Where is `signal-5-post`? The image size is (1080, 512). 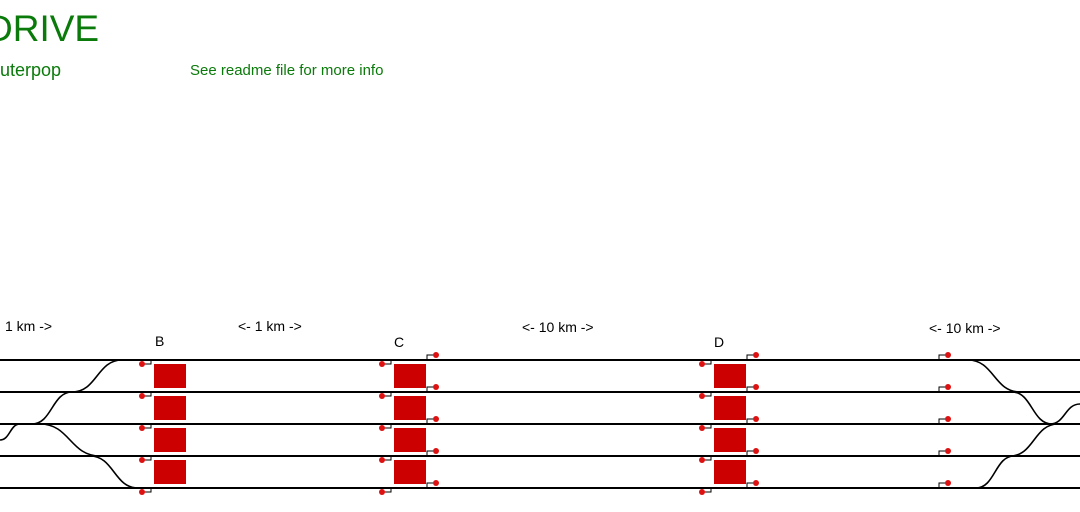 signal-5-post is located at coordinates (148, 490).